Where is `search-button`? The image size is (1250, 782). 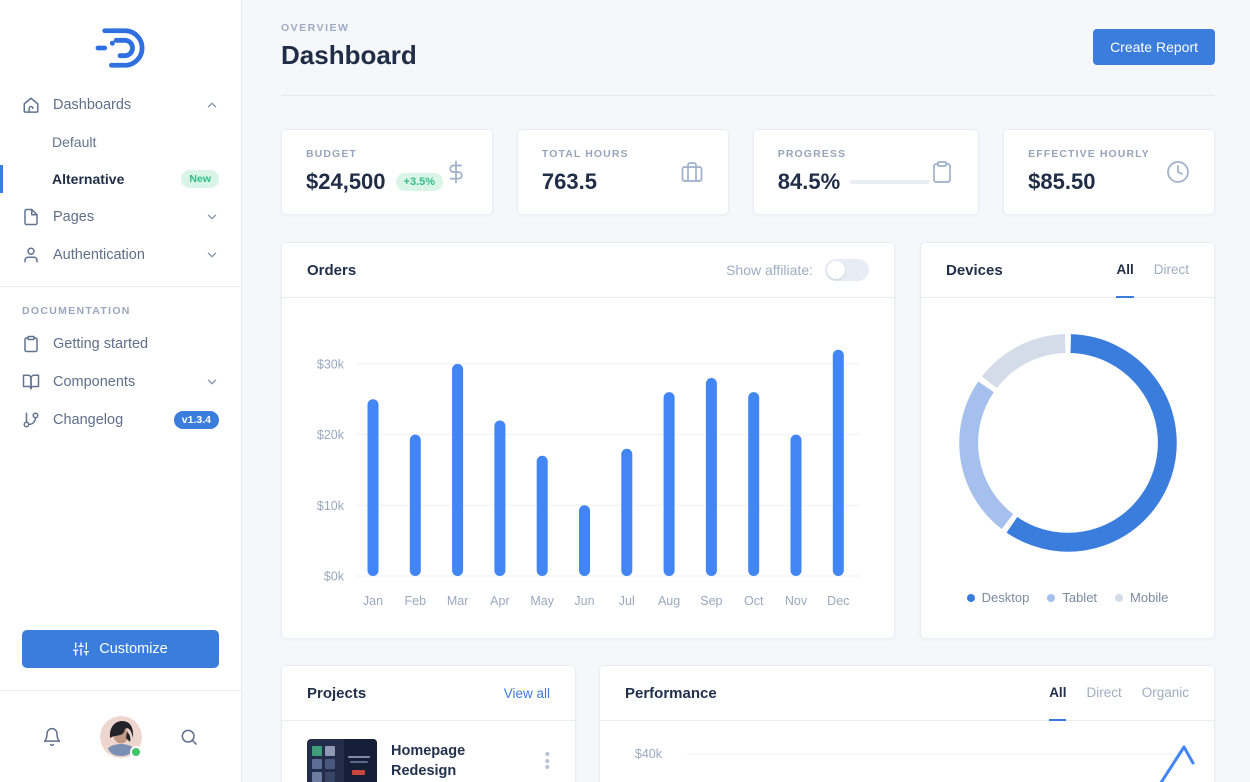
search-button is located at coordinates (189, 737).